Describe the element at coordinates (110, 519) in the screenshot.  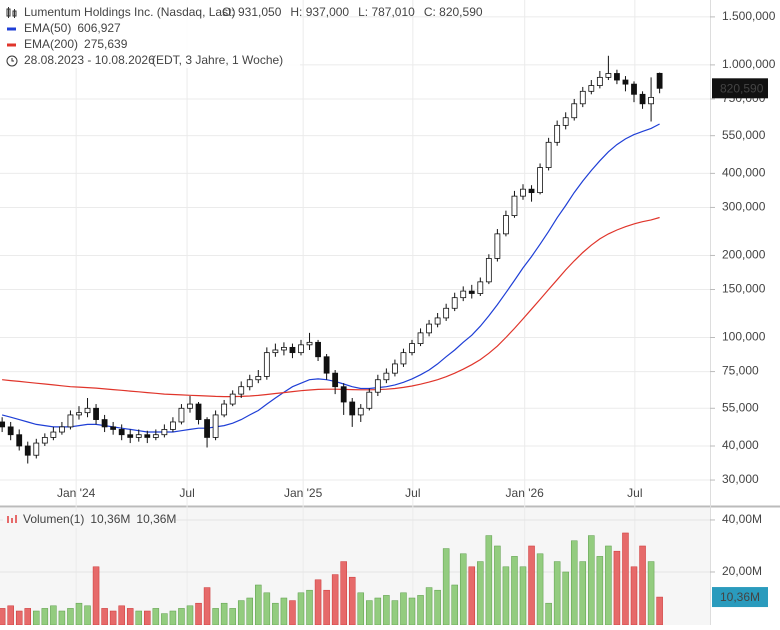
I see `volume-legend-value: 10,36M` at that location.